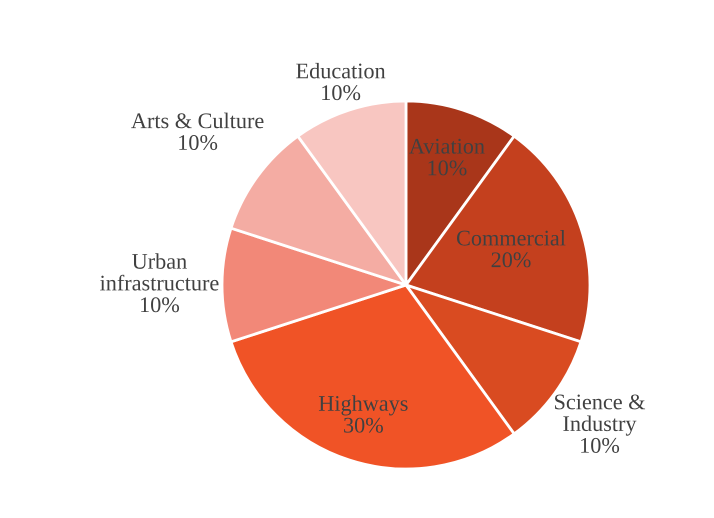 The image size is (714, 518). I want to click on slice-label: Education, so click(341, 70).